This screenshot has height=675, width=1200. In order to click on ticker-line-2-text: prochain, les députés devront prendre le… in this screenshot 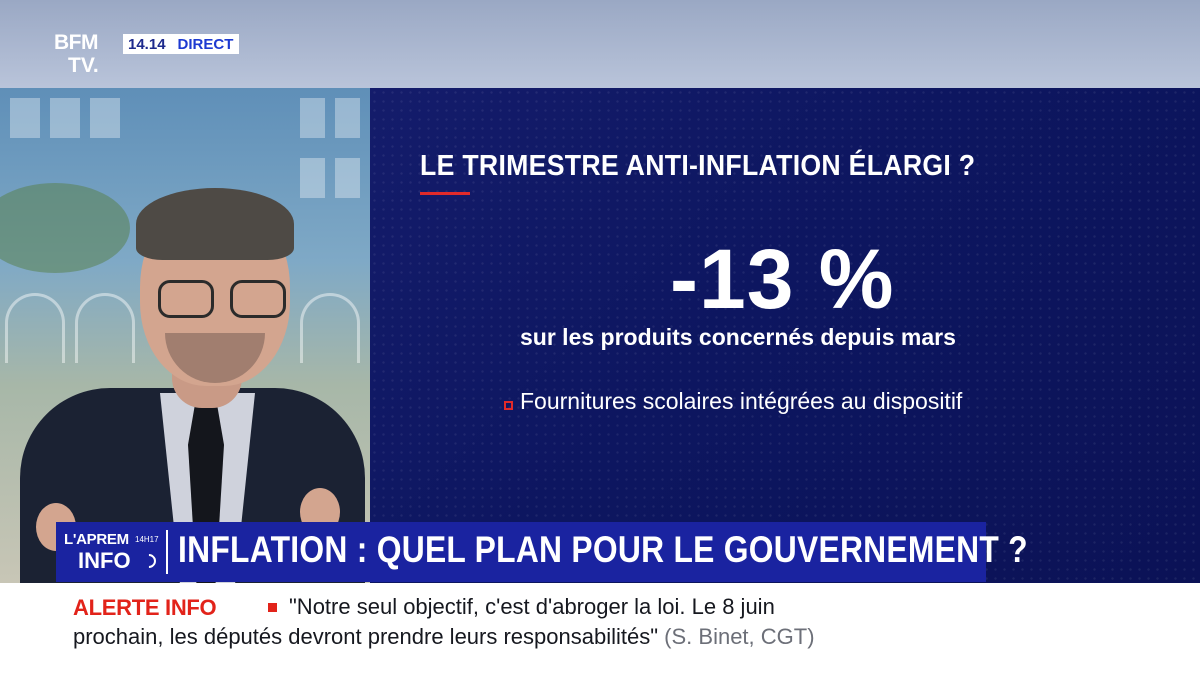, I will do `click(366, 636)`.